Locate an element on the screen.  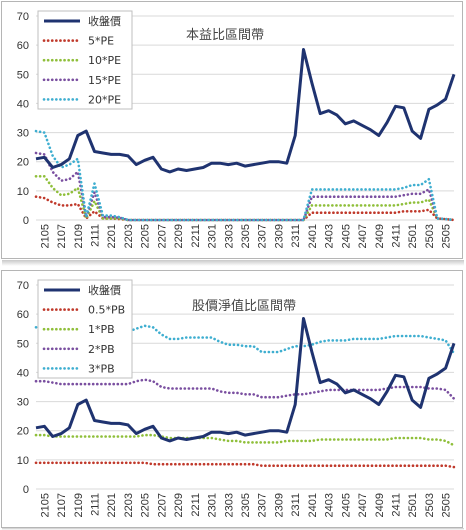
legend-label: 1*PB is located at coordinates (101, 329).